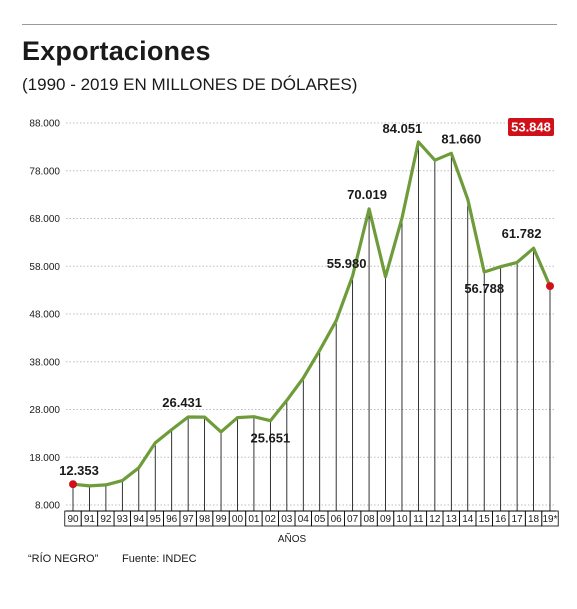  I want to click on chart-title: Exportaciones, so click(116, 51).